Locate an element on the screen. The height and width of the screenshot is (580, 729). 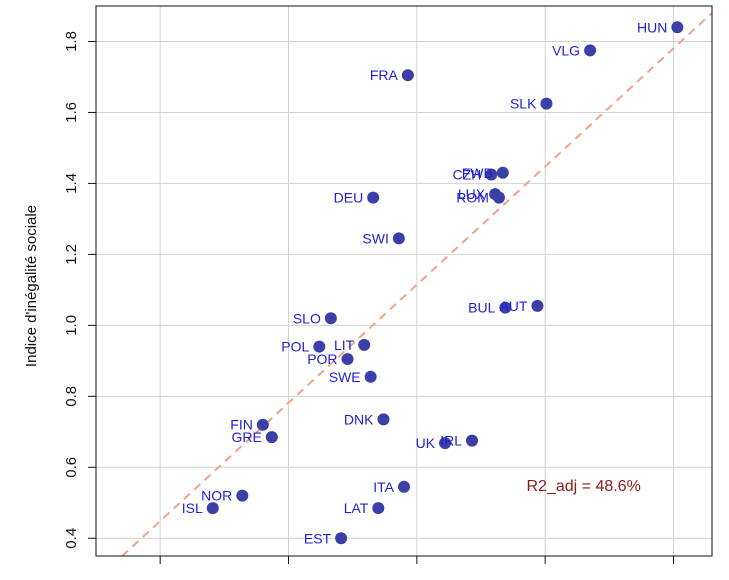
label-czh: CZH is located at coordinates (466, 175).